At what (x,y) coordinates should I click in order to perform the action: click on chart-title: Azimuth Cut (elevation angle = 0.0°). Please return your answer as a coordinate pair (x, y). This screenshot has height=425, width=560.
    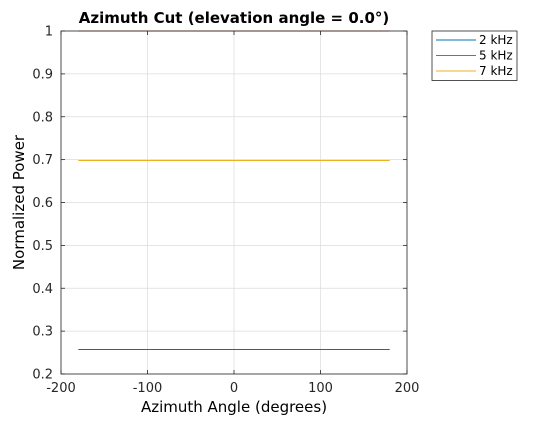
    Looking at the image, I should click on (234, 18).